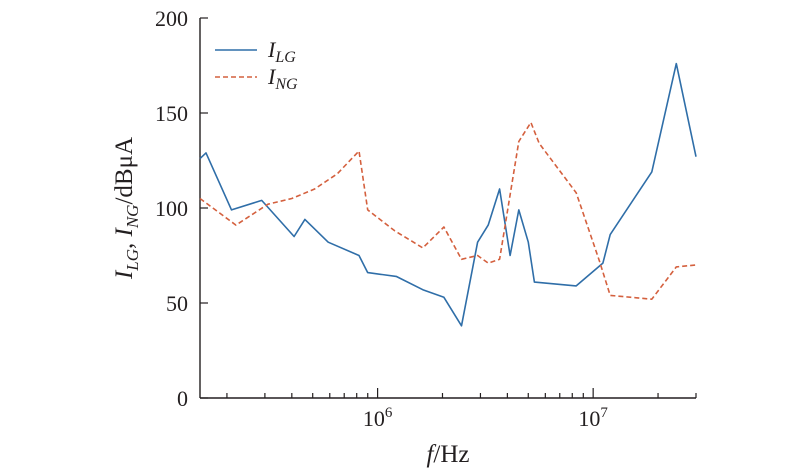 Image resolution: width=800 pixels, height=473 pixels. What do you see at coordinates (177, 303) in the screenshot?
I see `y-tick-label: 50` at bounding box center [177, 303].